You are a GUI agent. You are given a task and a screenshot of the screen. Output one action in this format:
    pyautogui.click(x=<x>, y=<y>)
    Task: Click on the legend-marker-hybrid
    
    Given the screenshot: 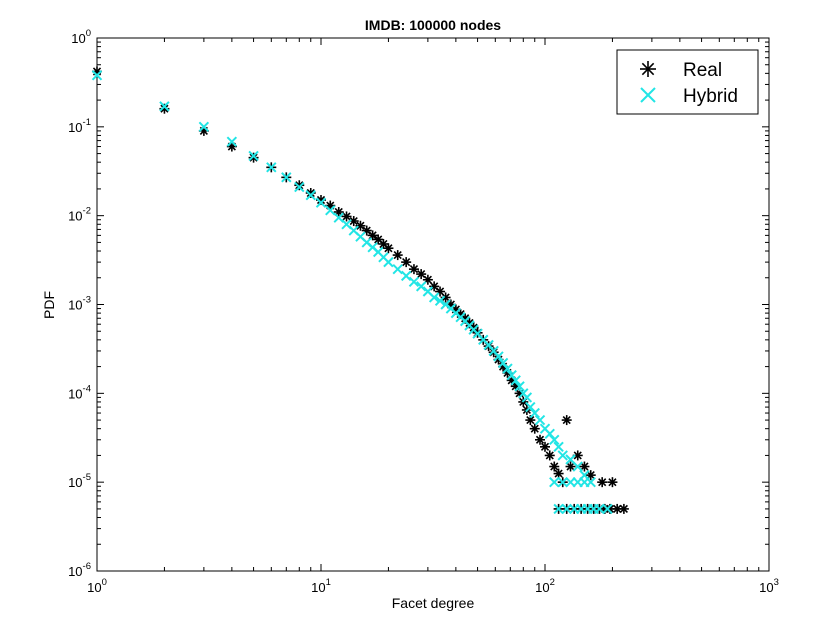 What is the action you would take?
    pyautogui.click(x=648, y=95)
    